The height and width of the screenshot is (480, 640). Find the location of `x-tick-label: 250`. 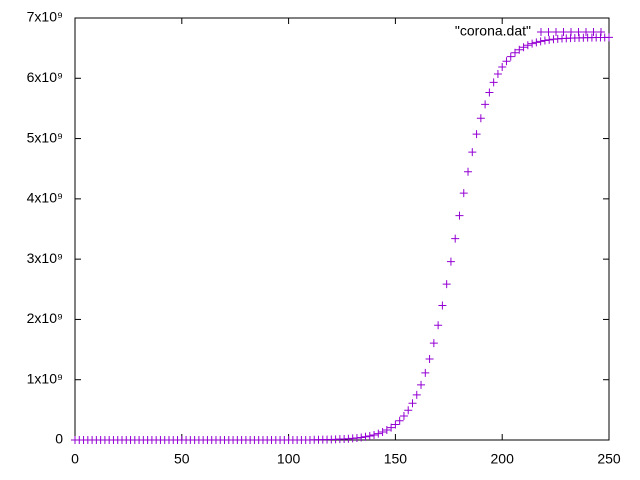

x-tick-label: 250 is located at coordinates (609, 459).